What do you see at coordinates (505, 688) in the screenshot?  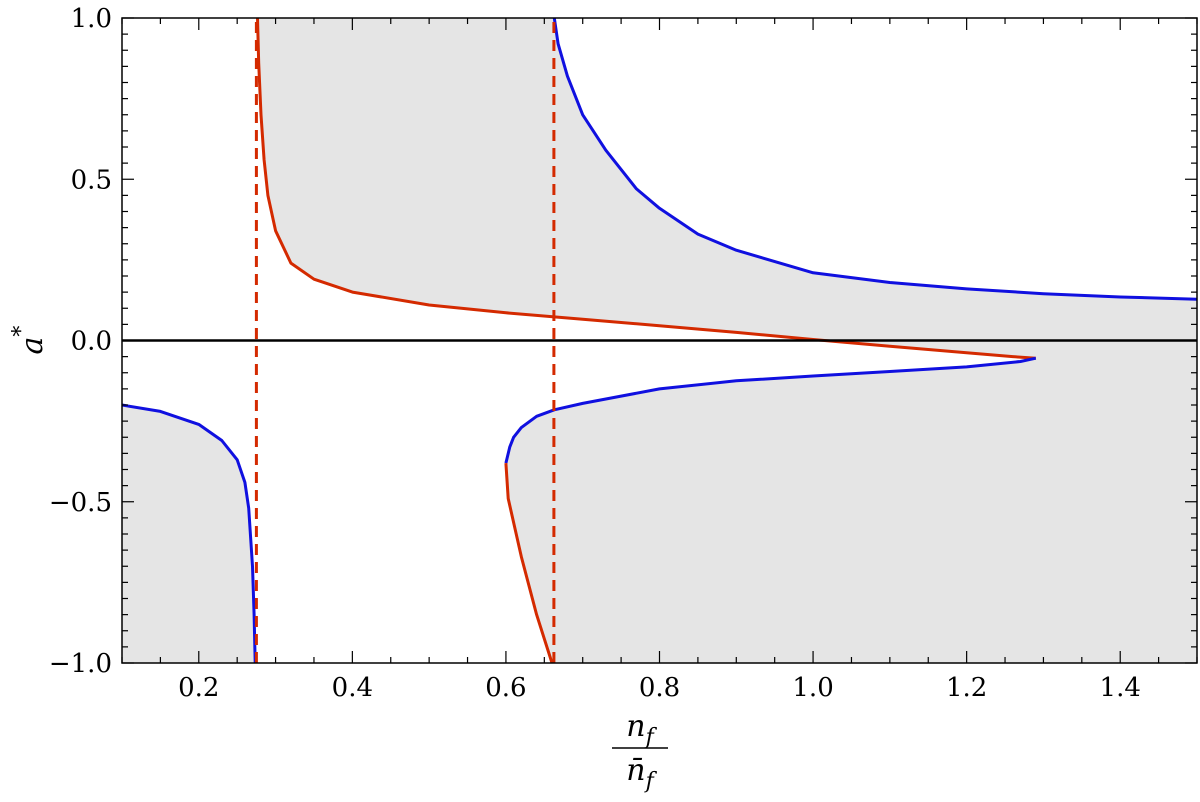 I see `x-tick-label: 0.6` at bounding box center [505, 688].